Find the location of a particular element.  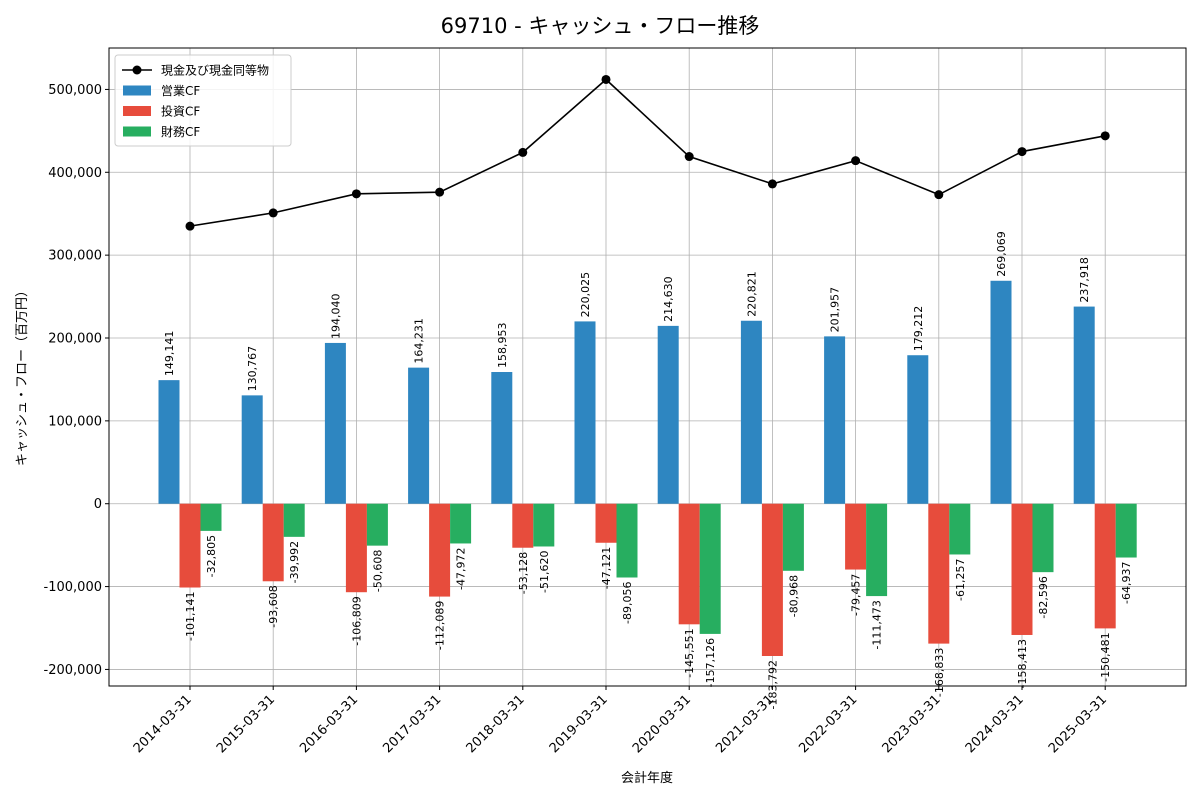

legend-label: 営業CF is located at coordinates (180, 91).